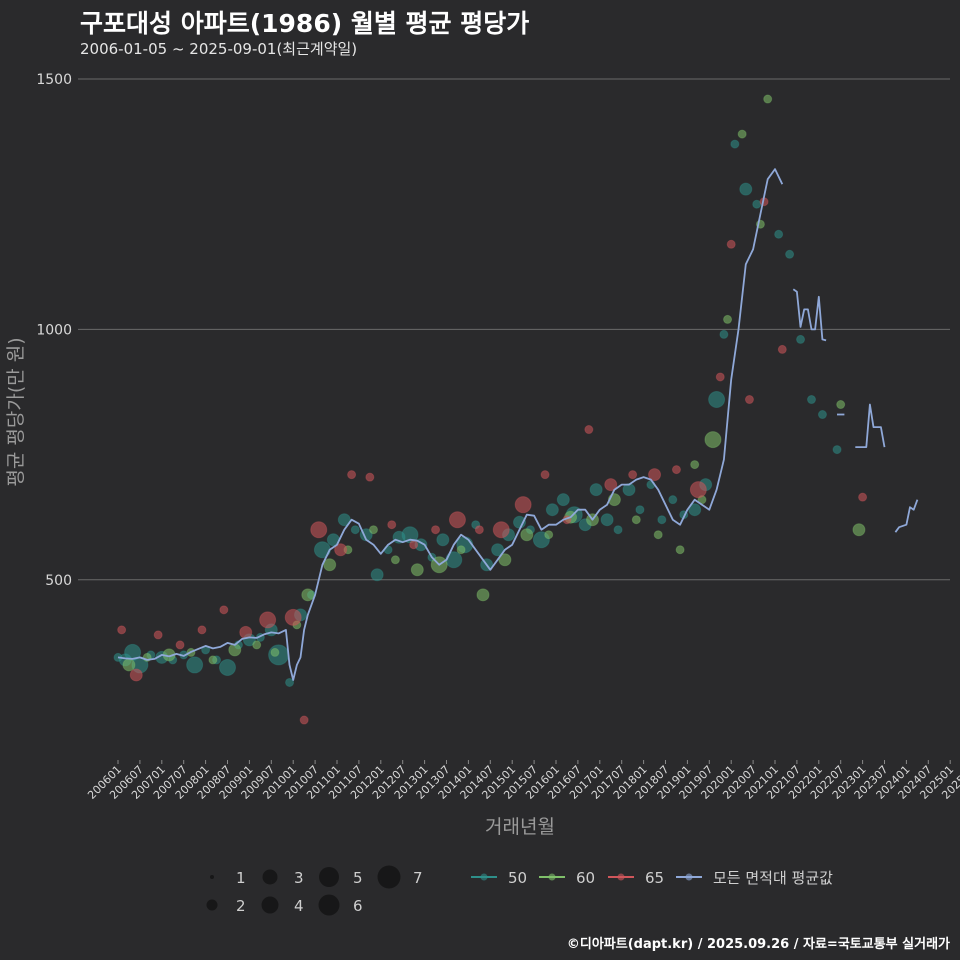 The height and width of the screenshot is (960, 960). What do you see at coordinates (219, 49) in the screenshot?
I see `chart-subtitle: 2006-01-05 ~ 2025-09-01(최근계약일)` at bounding box center [219, 49].